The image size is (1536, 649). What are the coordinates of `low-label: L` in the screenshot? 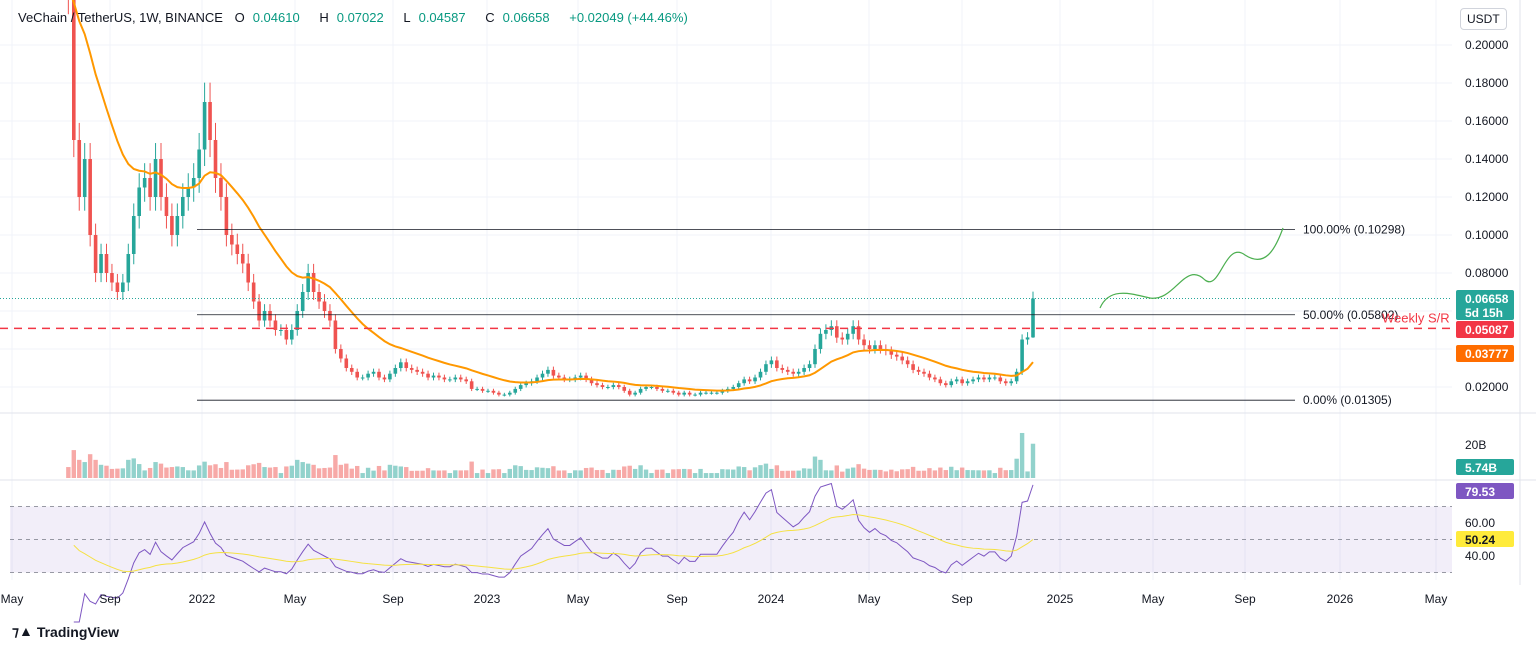 It's located at (407, 17).